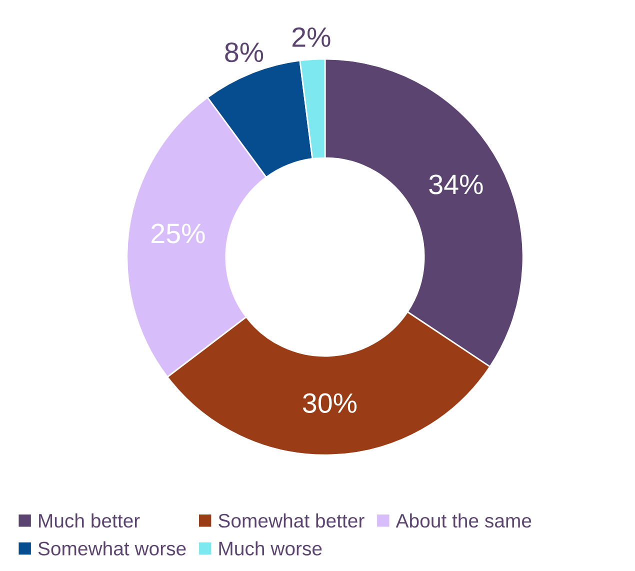 This screenshot has width=635, height=571. What do you see at coordinates (270, 548) in the screenshot?
I see `legend-label: Much worse` at bounding box center [270, 548].